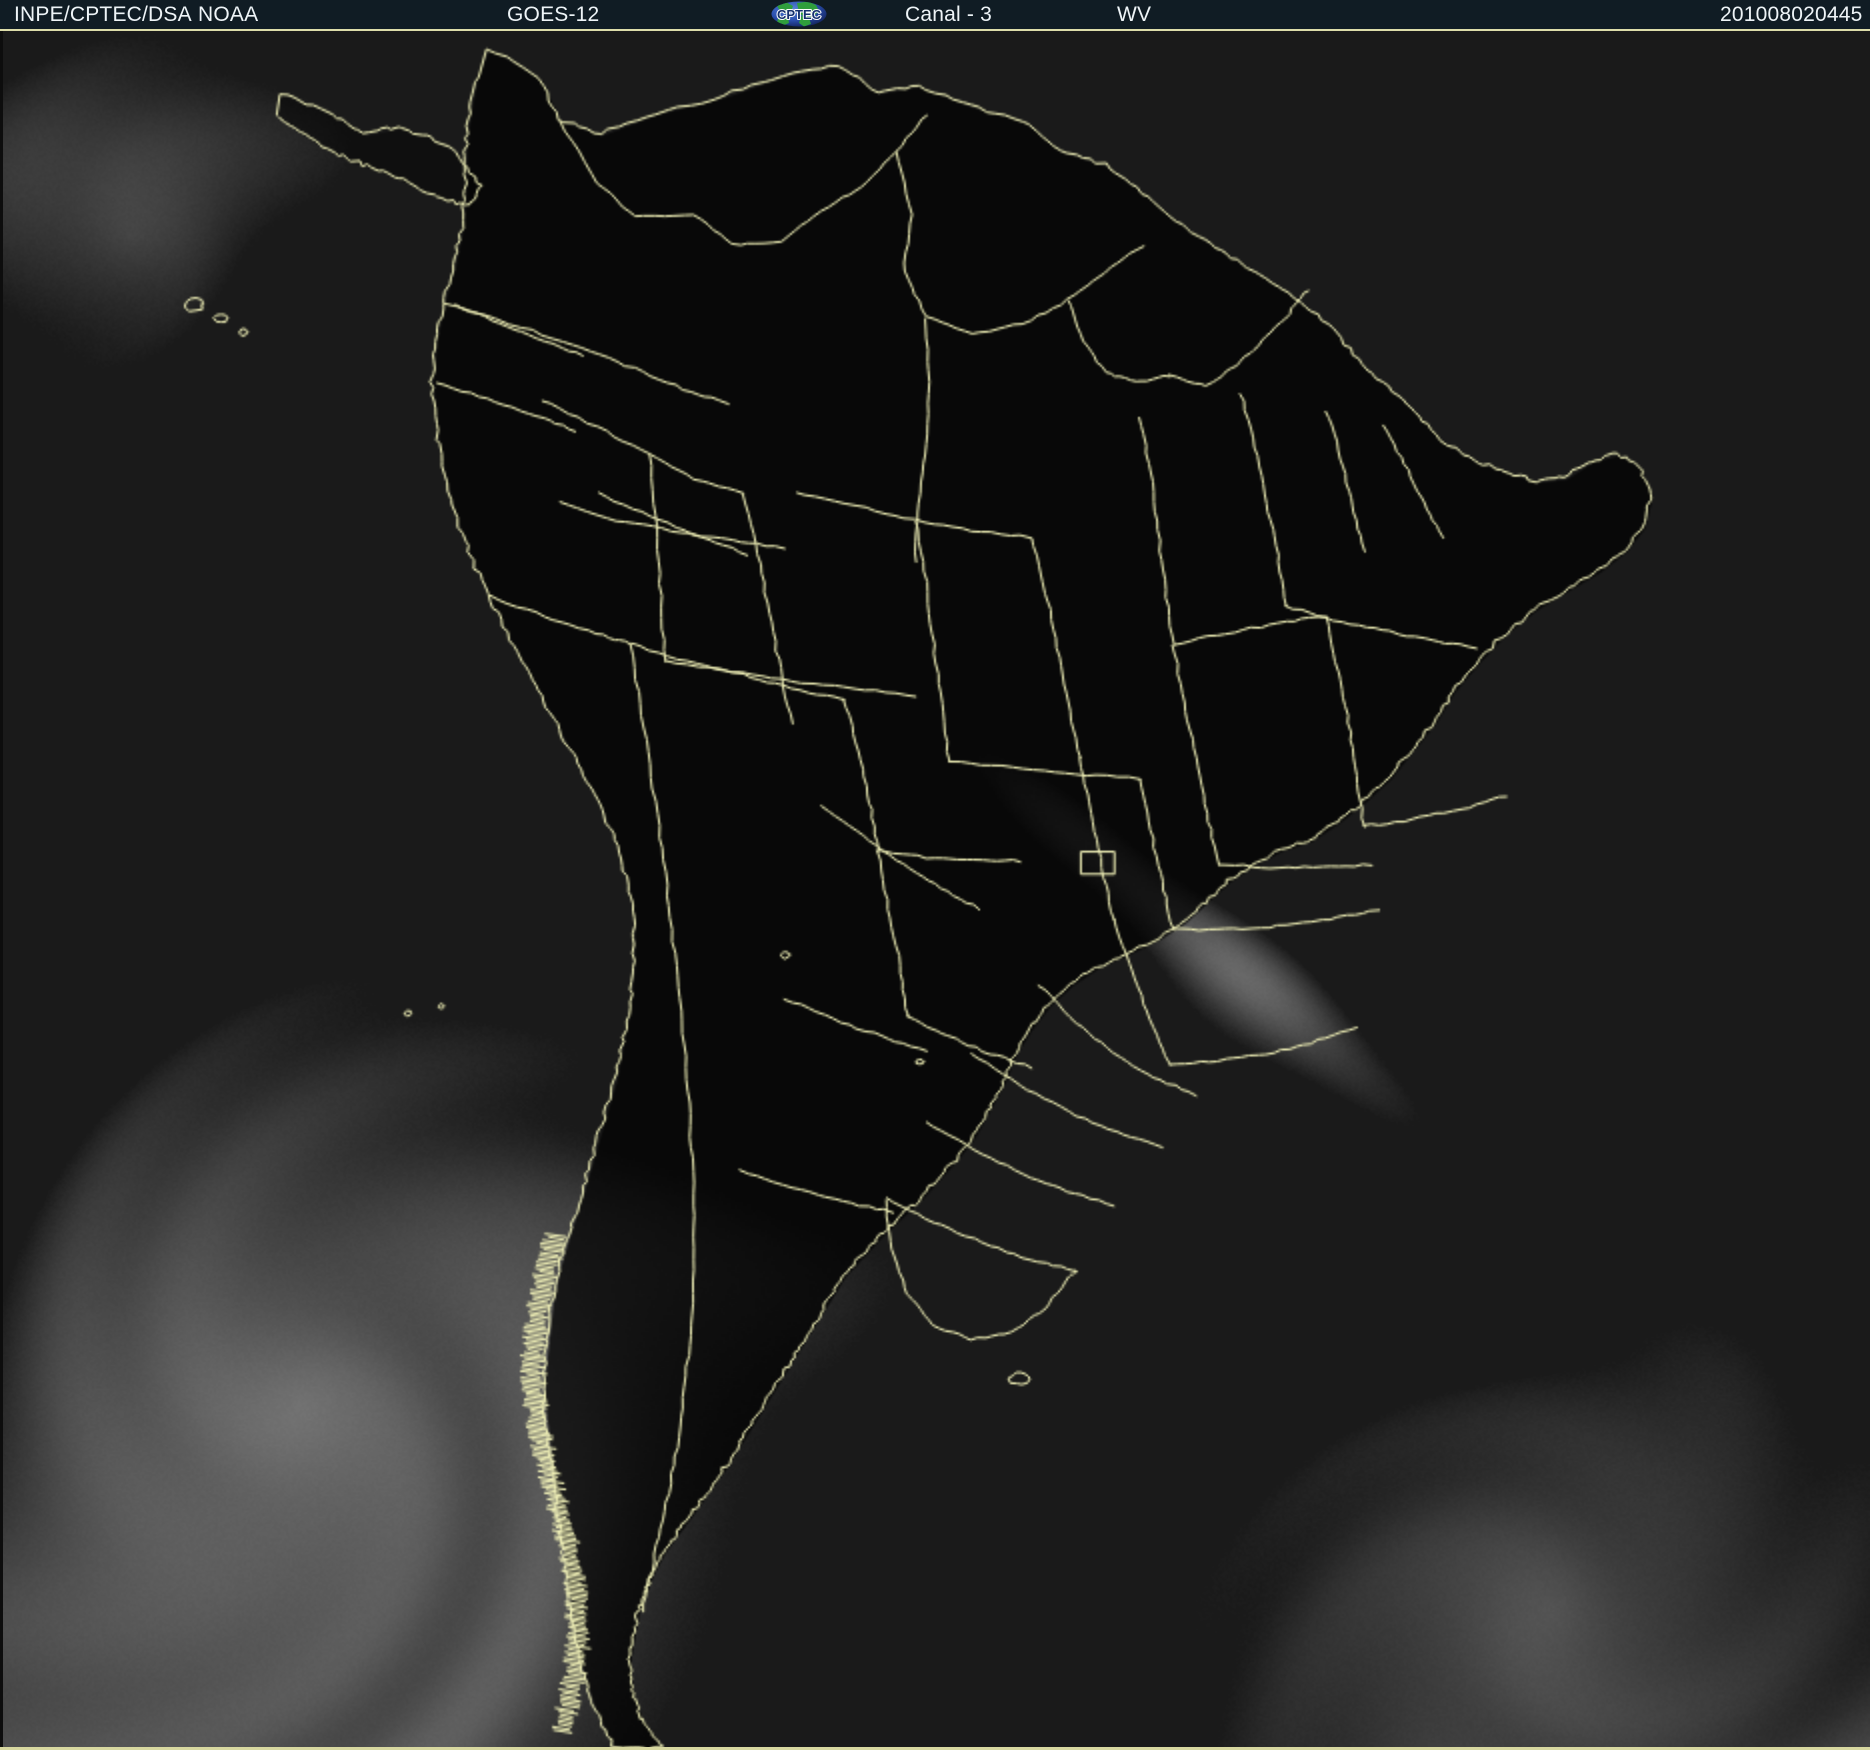  I want to click on channel-label: Canal - 3, so click(949, 14).